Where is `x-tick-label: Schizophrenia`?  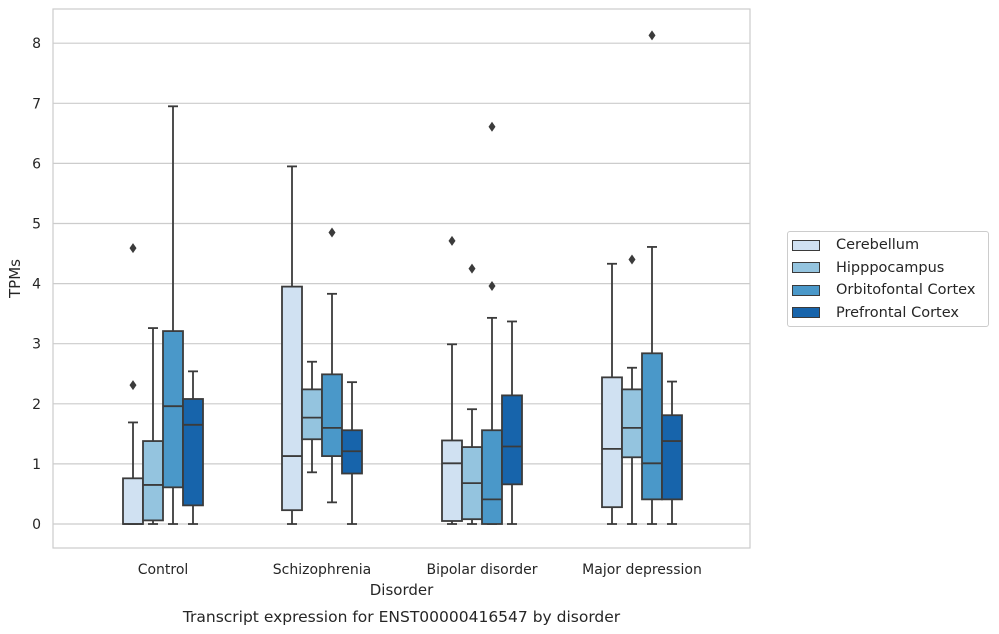
x-tick-label: Schizophrenia is located at coordinates (322, 570).